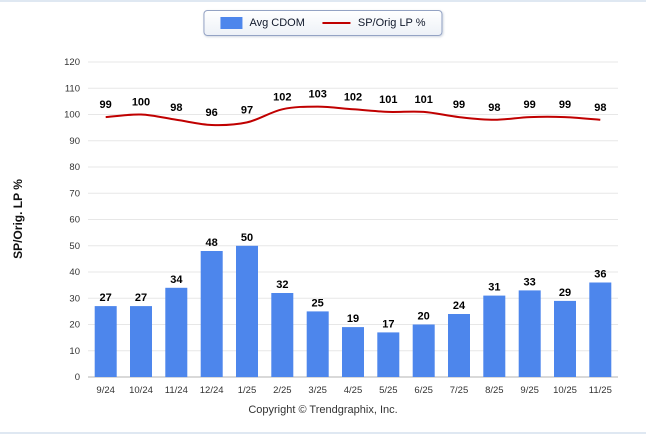 The width and height of the screenshot is (646, 434). Describe the element at coordinates (74, 167) in the screenshot. I see `y-tick-label: 80` at that location.